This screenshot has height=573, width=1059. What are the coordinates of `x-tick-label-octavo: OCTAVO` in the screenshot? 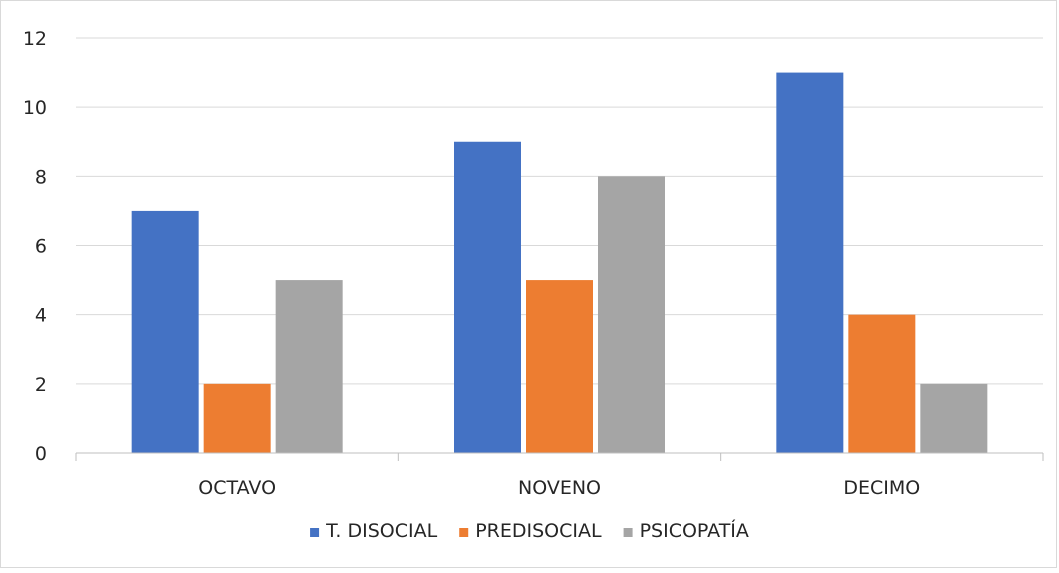 It's located at (237, 488).